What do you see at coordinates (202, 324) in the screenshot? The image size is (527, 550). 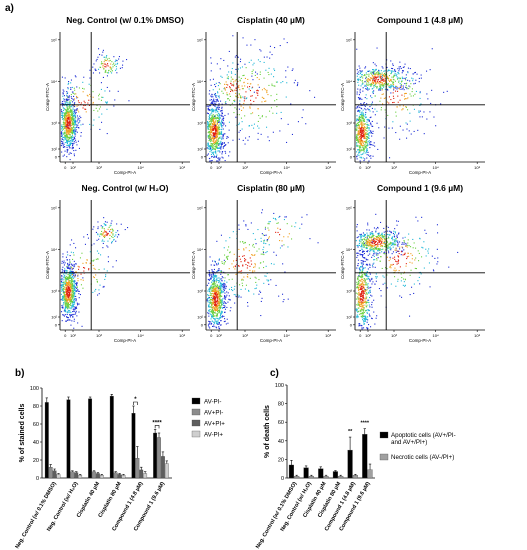 I see `y-tick-label: 0` at bounding box center [202, 324].